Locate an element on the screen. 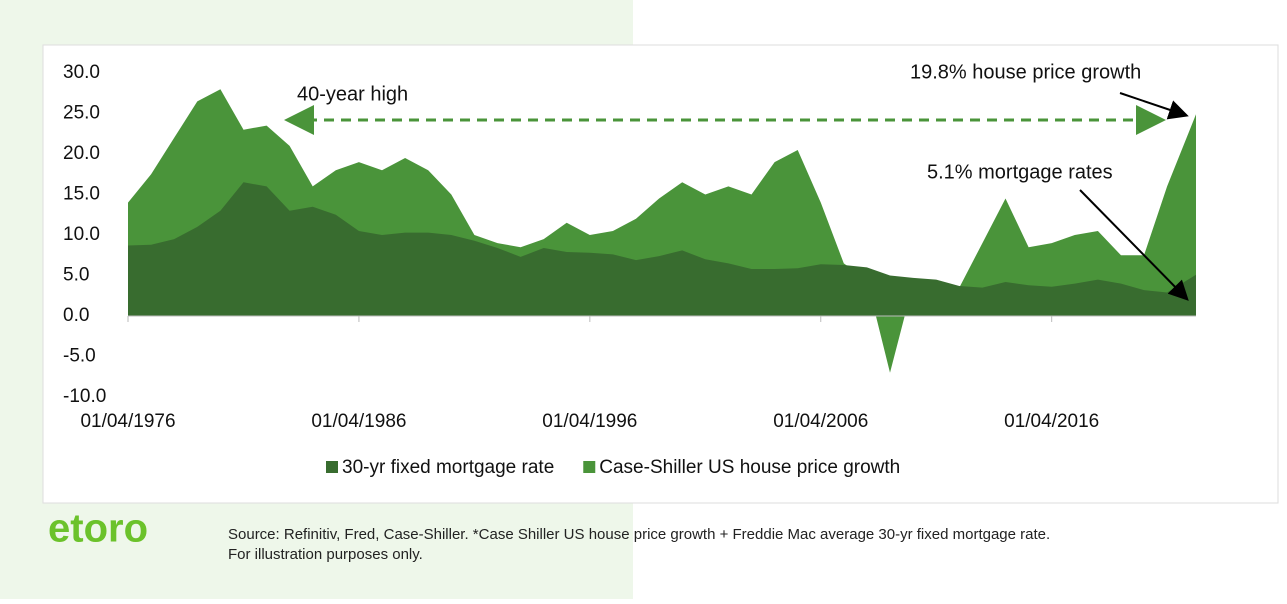 This screenshot has height=604, width=1287. legend-label: 30-yr fixed mortgage rate is located at coordinates (448, 467).